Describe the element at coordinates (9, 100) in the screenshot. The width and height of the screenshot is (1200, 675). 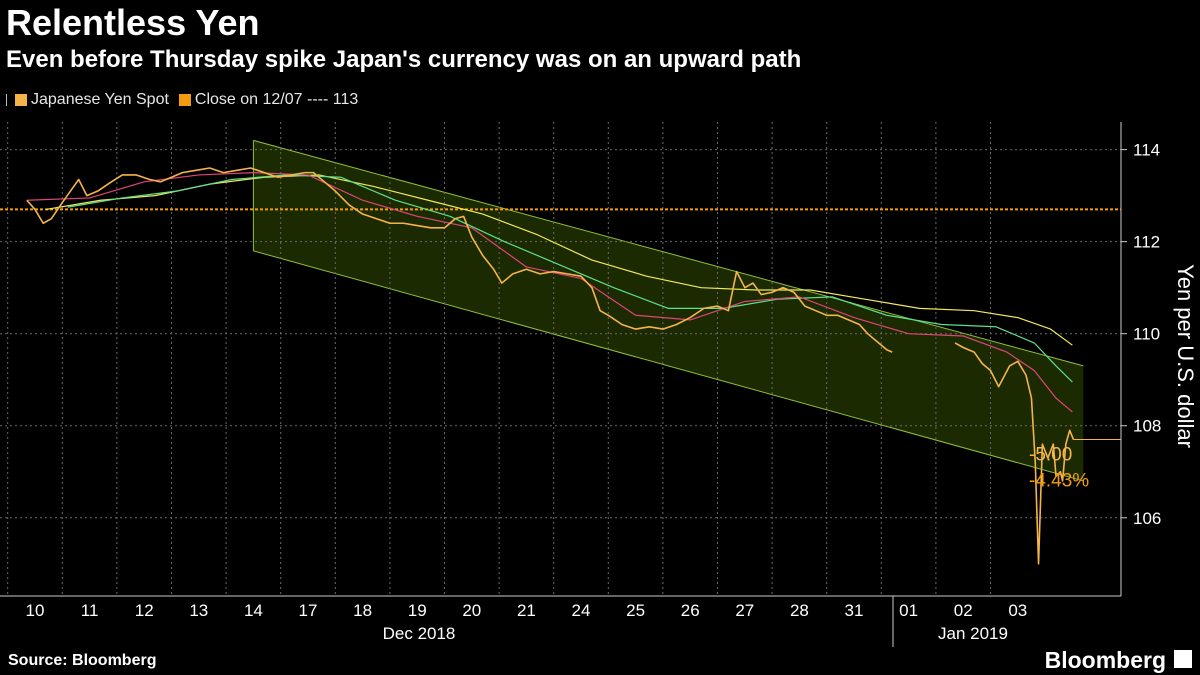
I see `ohlc-tick-icon` at that location.